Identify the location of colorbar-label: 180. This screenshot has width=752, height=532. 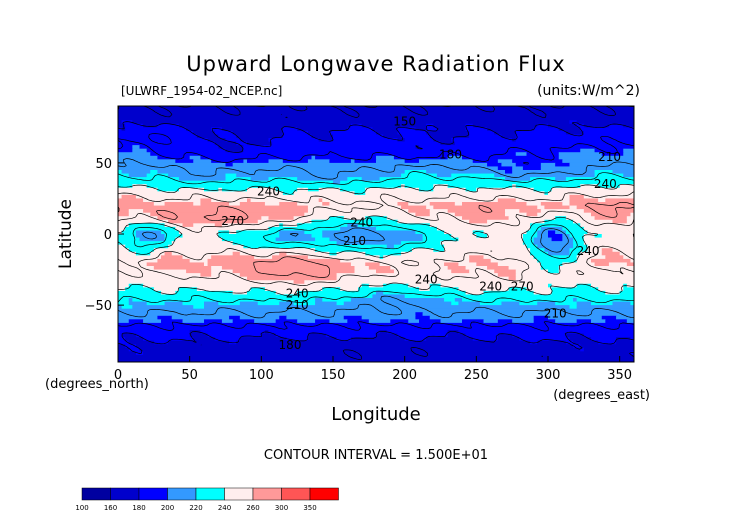
(138, 508).